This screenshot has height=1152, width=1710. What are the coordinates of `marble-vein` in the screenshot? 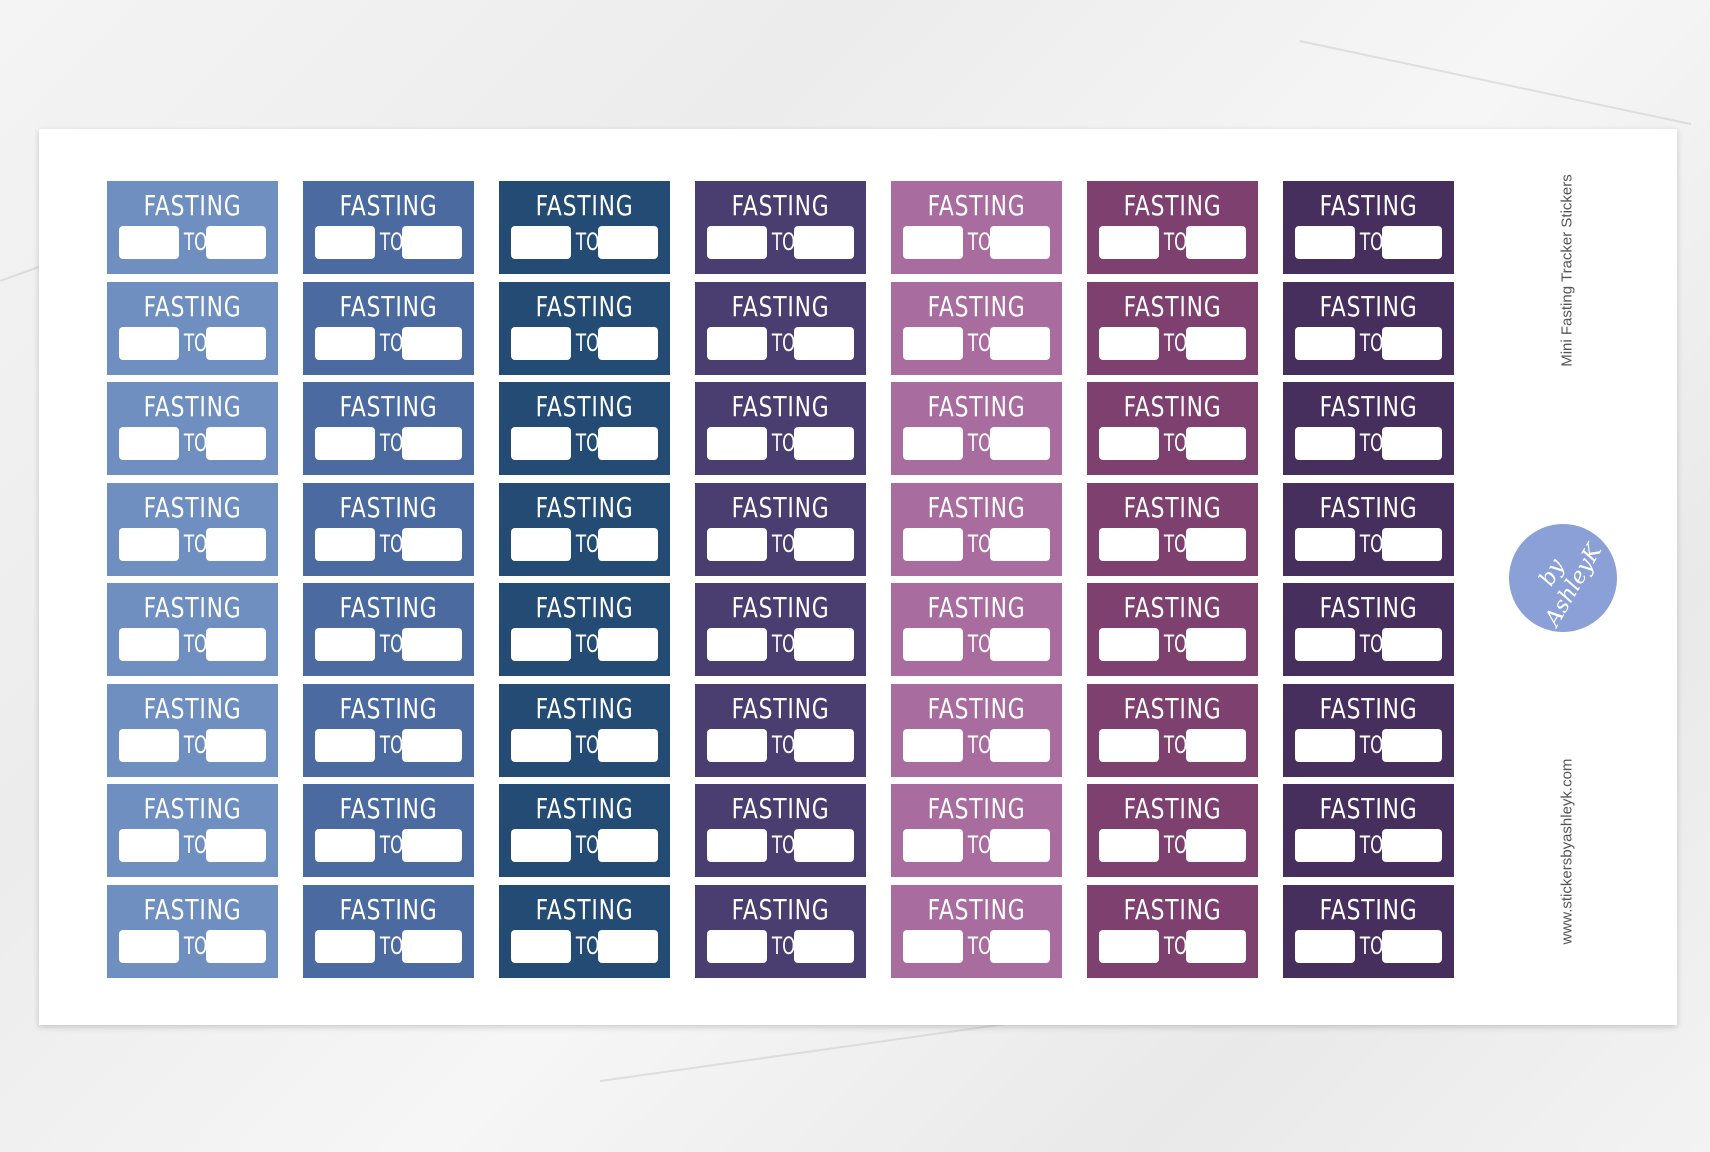 It's located at (1495, 83).